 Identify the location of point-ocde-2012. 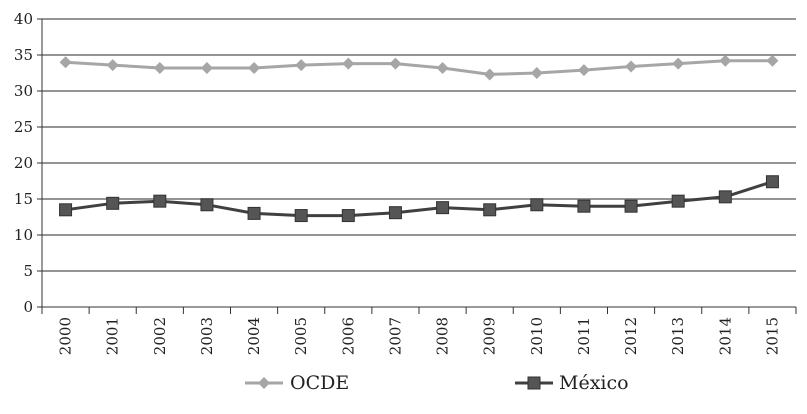
(631, 66).